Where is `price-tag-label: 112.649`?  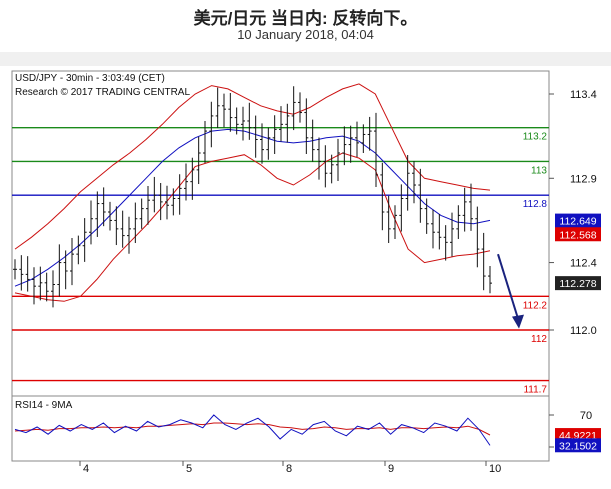
price-tag-label: 112.649 is located at coordinates (577, 222).